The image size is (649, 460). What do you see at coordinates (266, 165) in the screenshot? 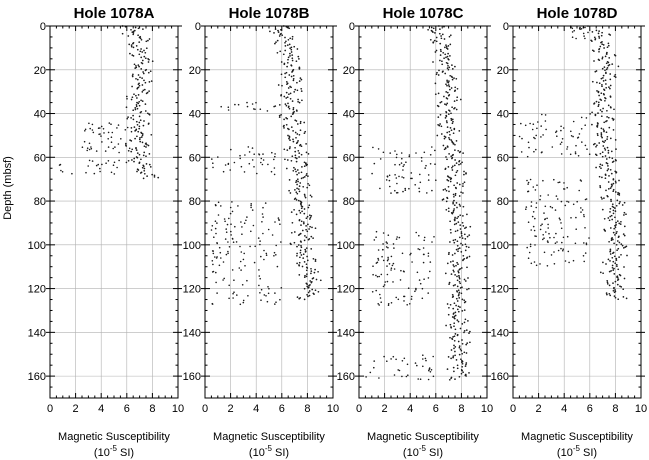
I see `data-points` at bounding box center [266, 165].